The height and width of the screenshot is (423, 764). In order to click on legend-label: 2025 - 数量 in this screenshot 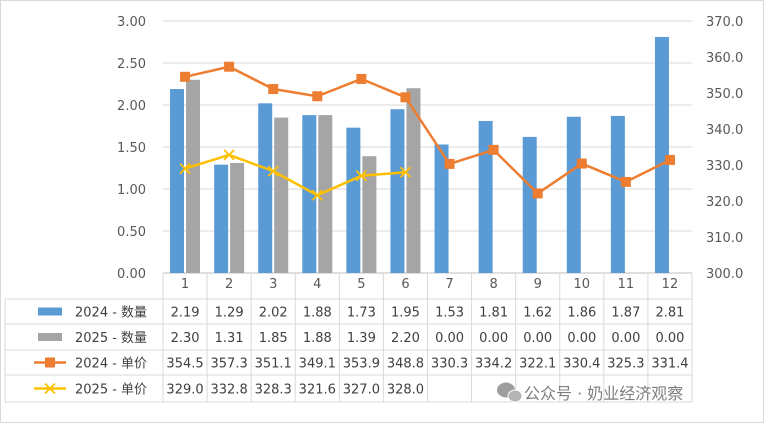, I will do `click(111, 338)`.